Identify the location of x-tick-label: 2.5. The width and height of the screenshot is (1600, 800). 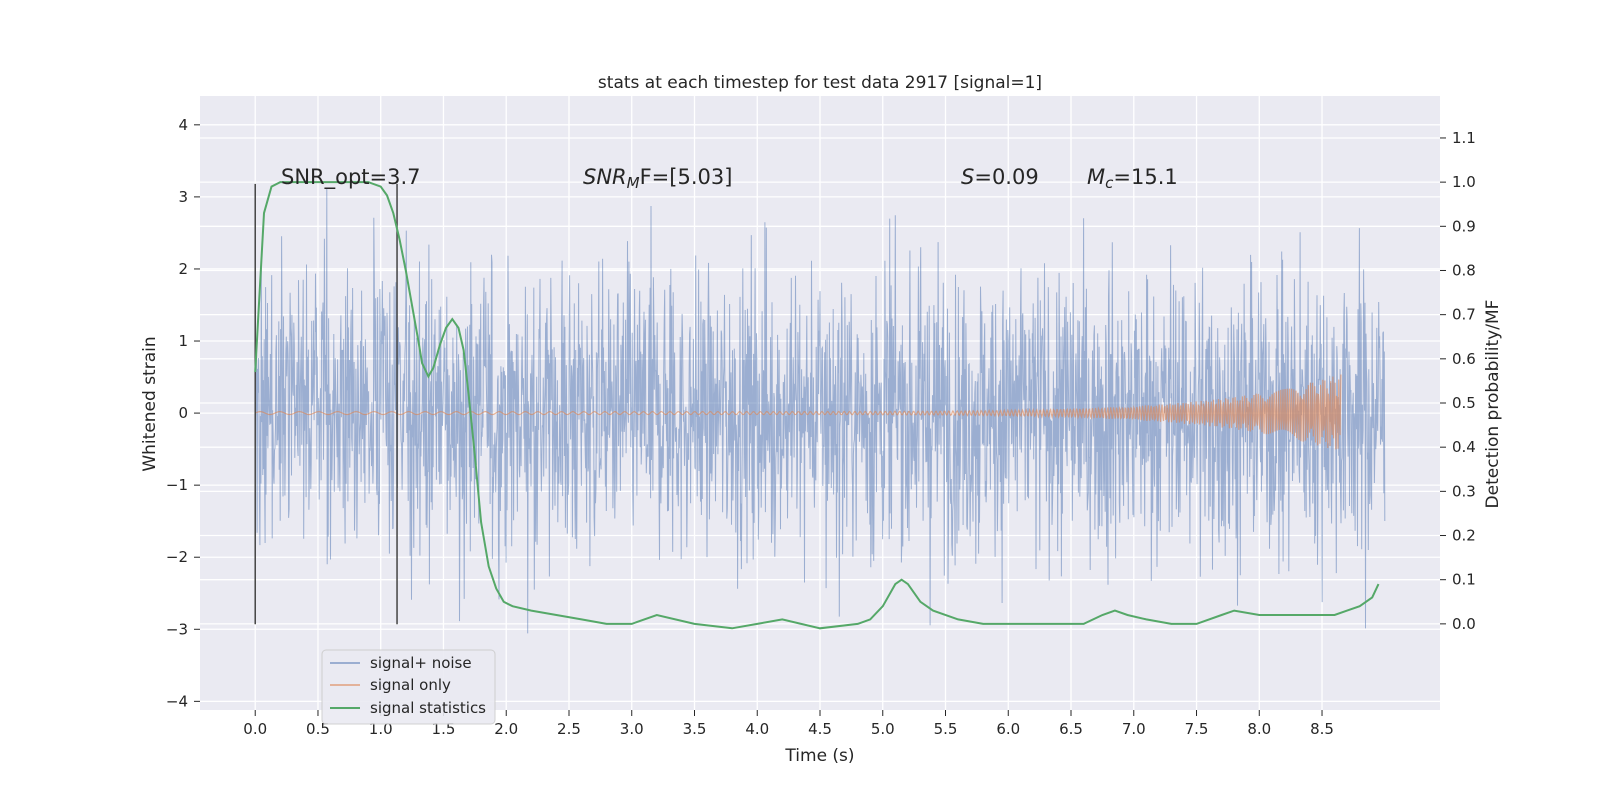
(569, 729).